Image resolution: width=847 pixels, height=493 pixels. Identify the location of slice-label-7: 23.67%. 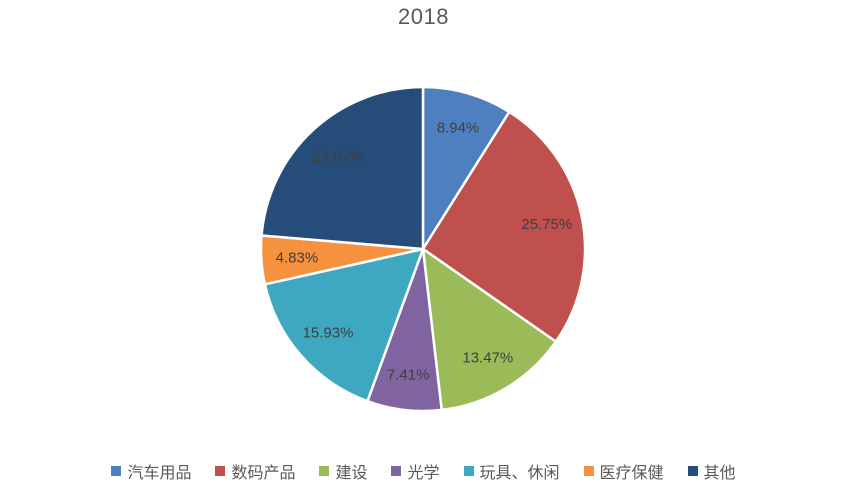
(337, 156).